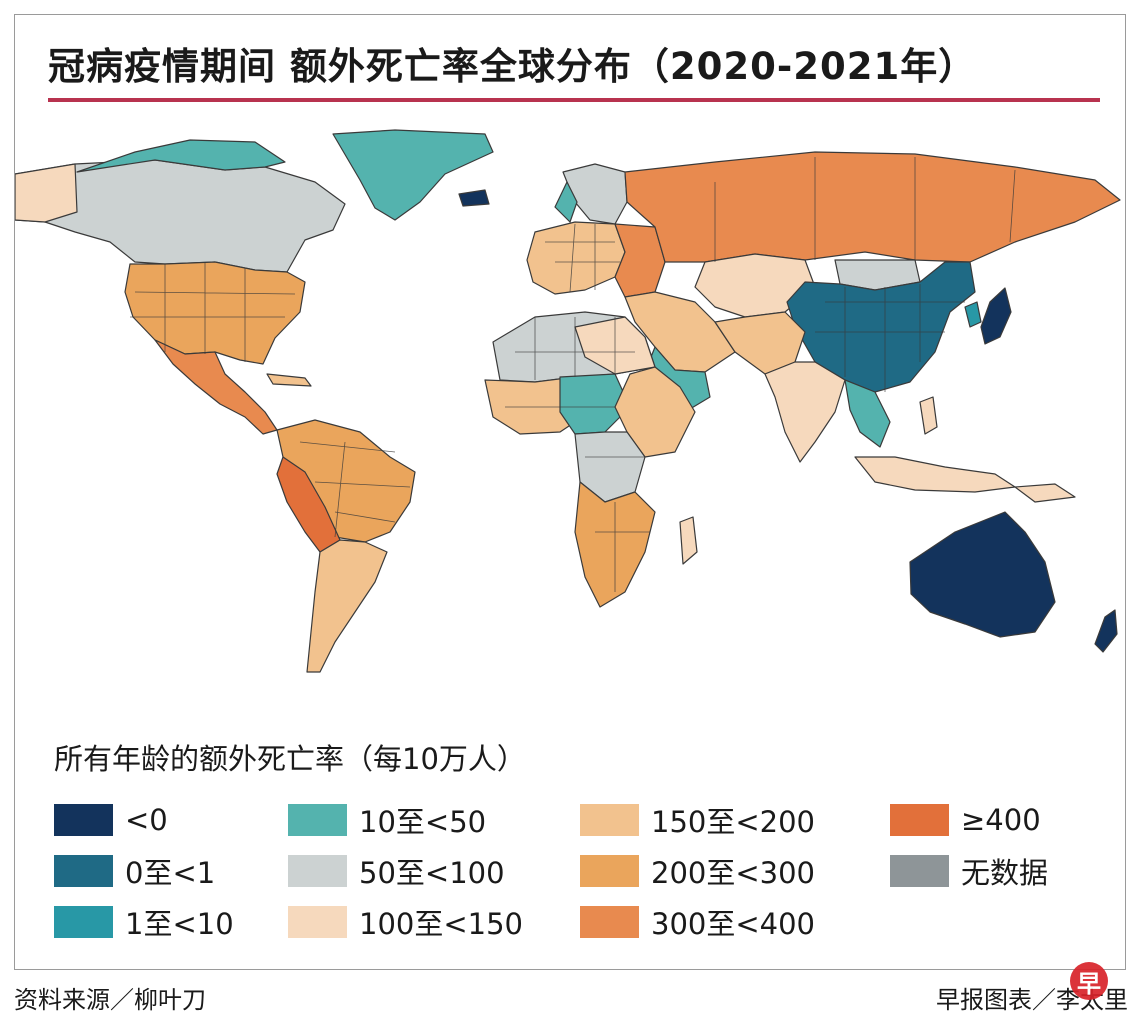 Image resolution: width=1140 pixels, height=1029 pixels. I want to click on legend-label: 1至<10, so click(179, 924).